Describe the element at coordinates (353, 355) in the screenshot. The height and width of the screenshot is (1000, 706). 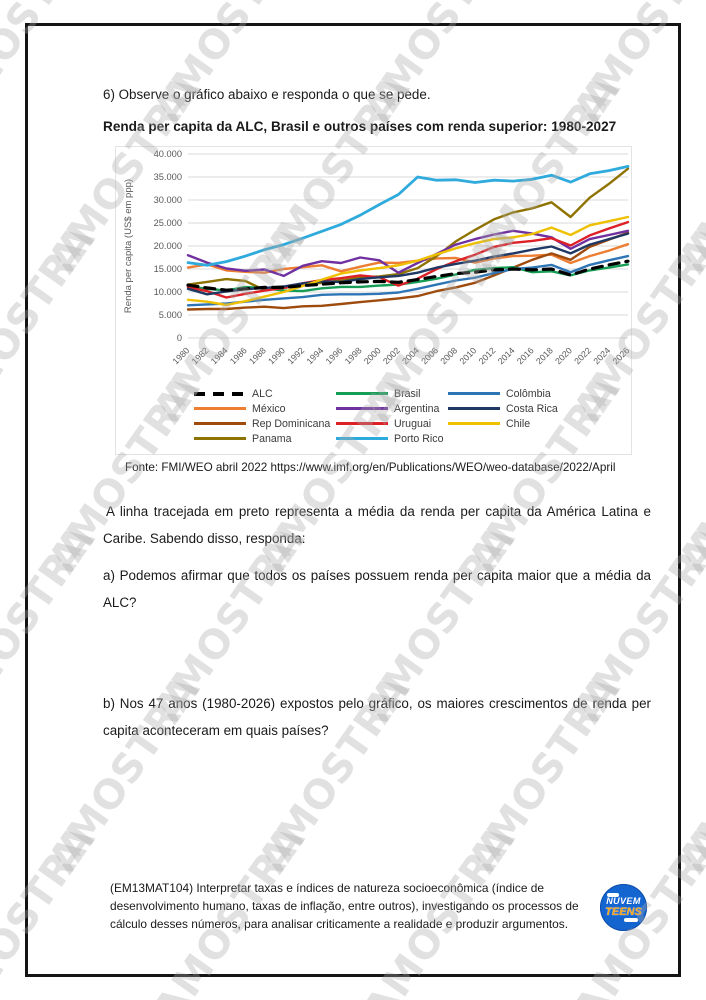
I see `x-tick-label: 1998` at that location.